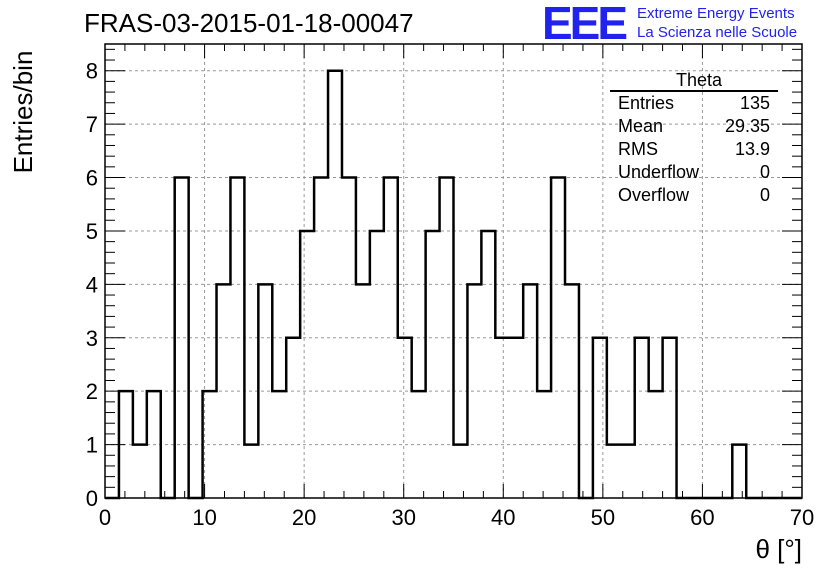  I want to click on x-tick-label: 10, so click(204, 517).